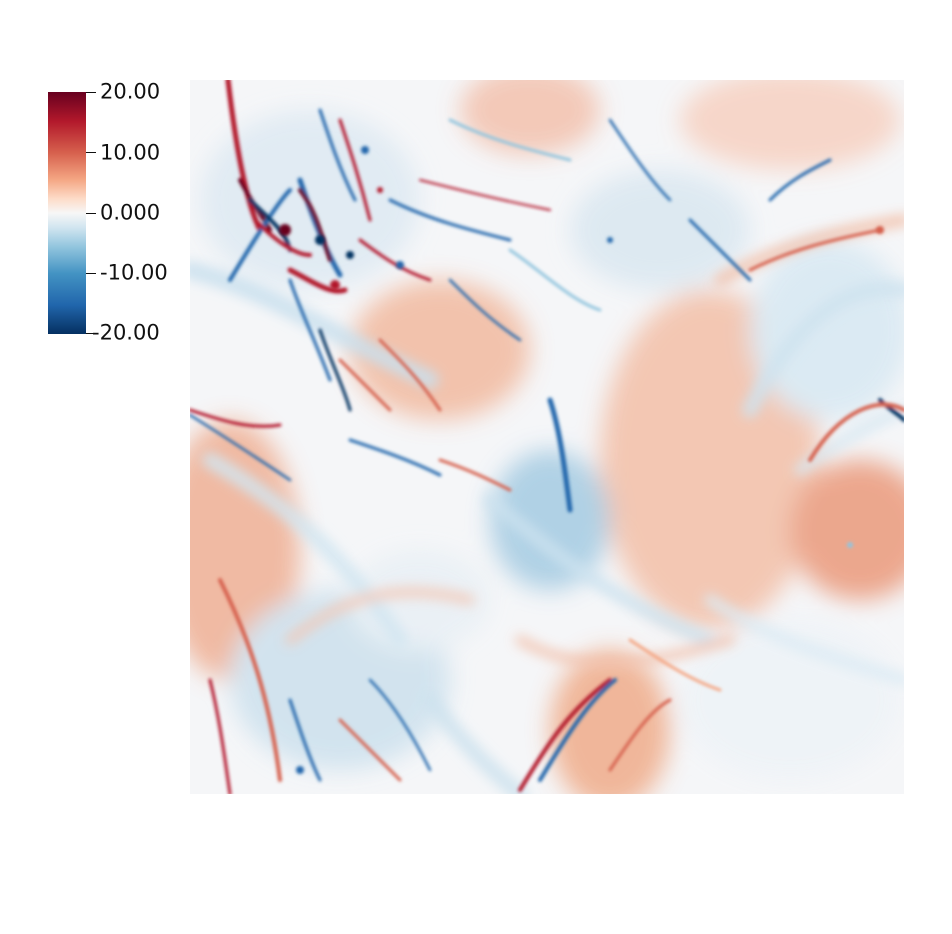 The image size is (952, 934). I want to click on colorbar, so click(67, 213).